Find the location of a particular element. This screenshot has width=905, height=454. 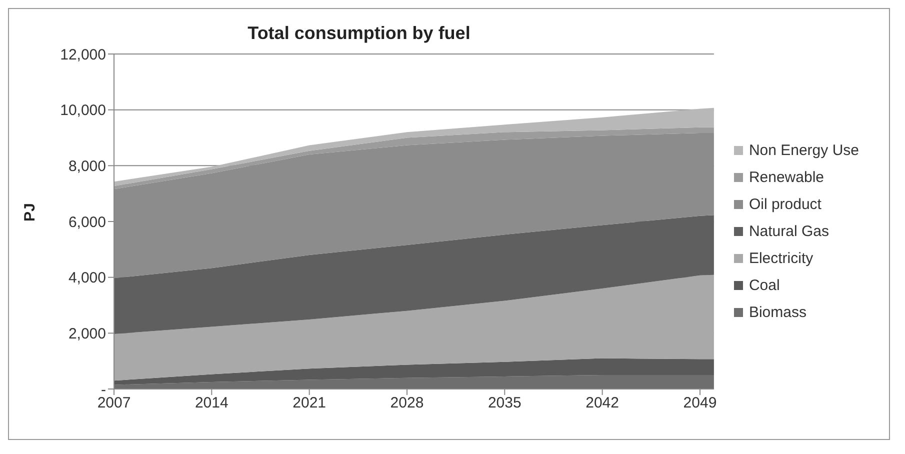

x-tick-label: 2049 is located at coordinates (700, 403).